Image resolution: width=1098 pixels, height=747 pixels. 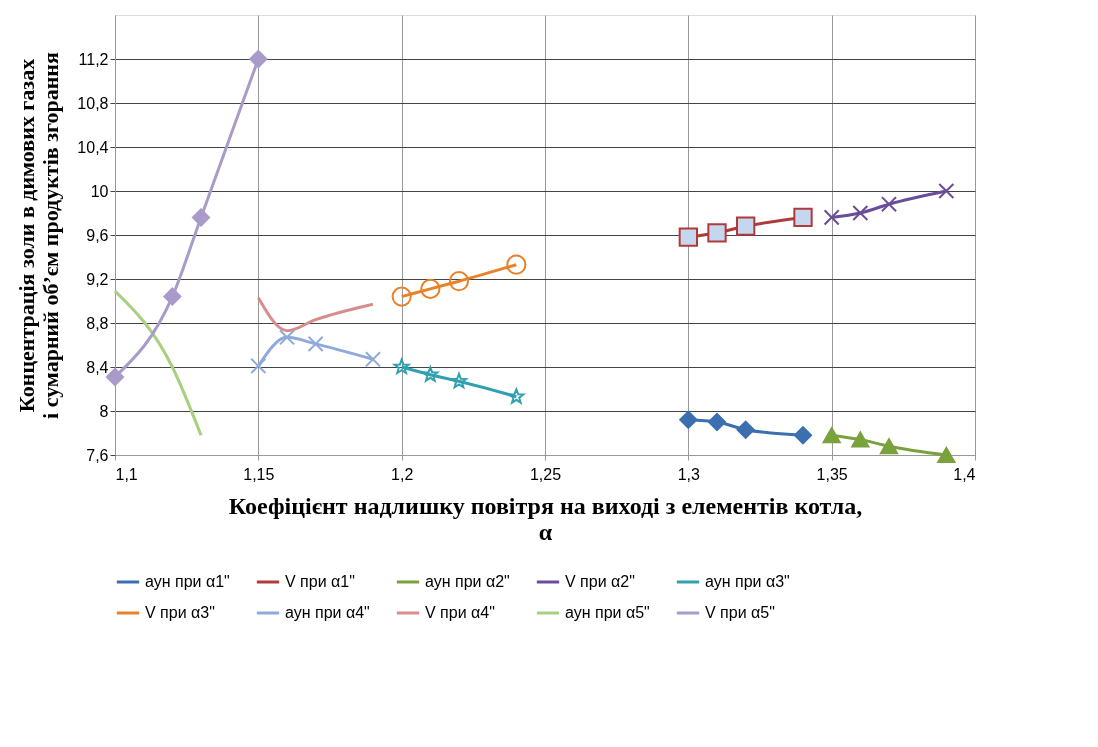 What do you see at coordinates (259, 474) in the screenshot?
I see `x-tick-label: 1,15` at bounding box center [259, 474].